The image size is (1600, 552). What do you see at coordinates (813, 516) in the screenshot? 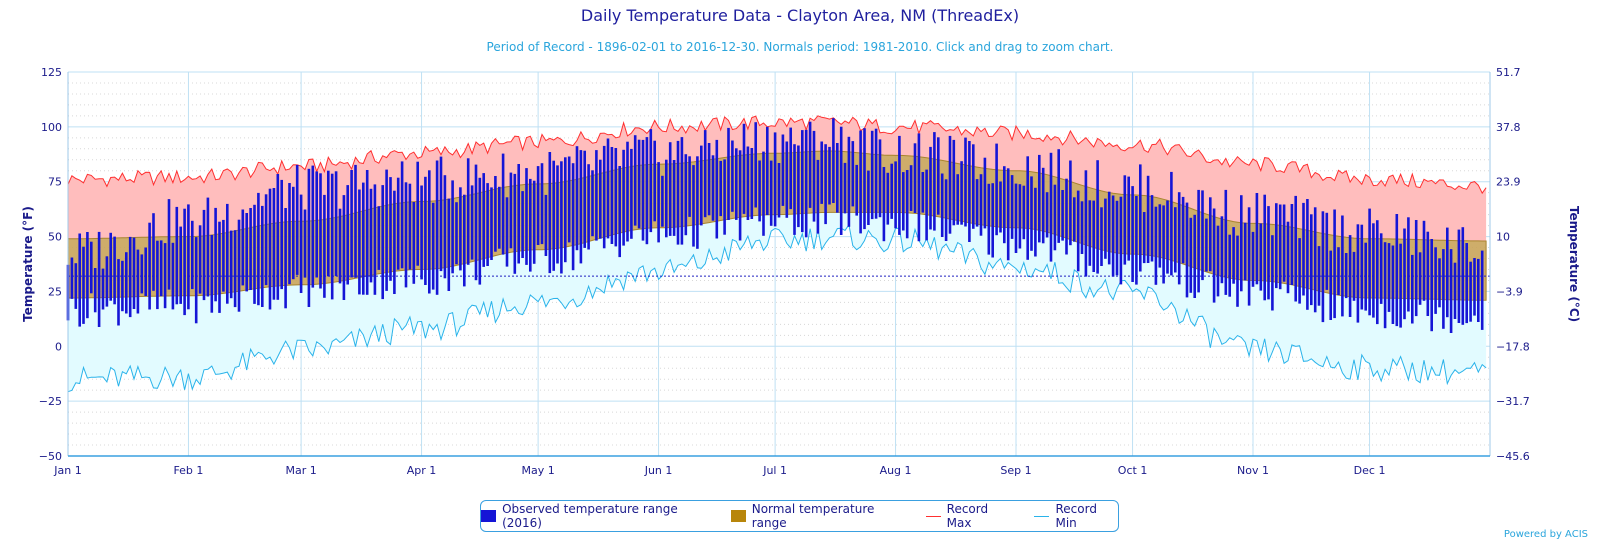
I see `legend-label-normal: Normal temperature range` at bounding box center [813, 516].